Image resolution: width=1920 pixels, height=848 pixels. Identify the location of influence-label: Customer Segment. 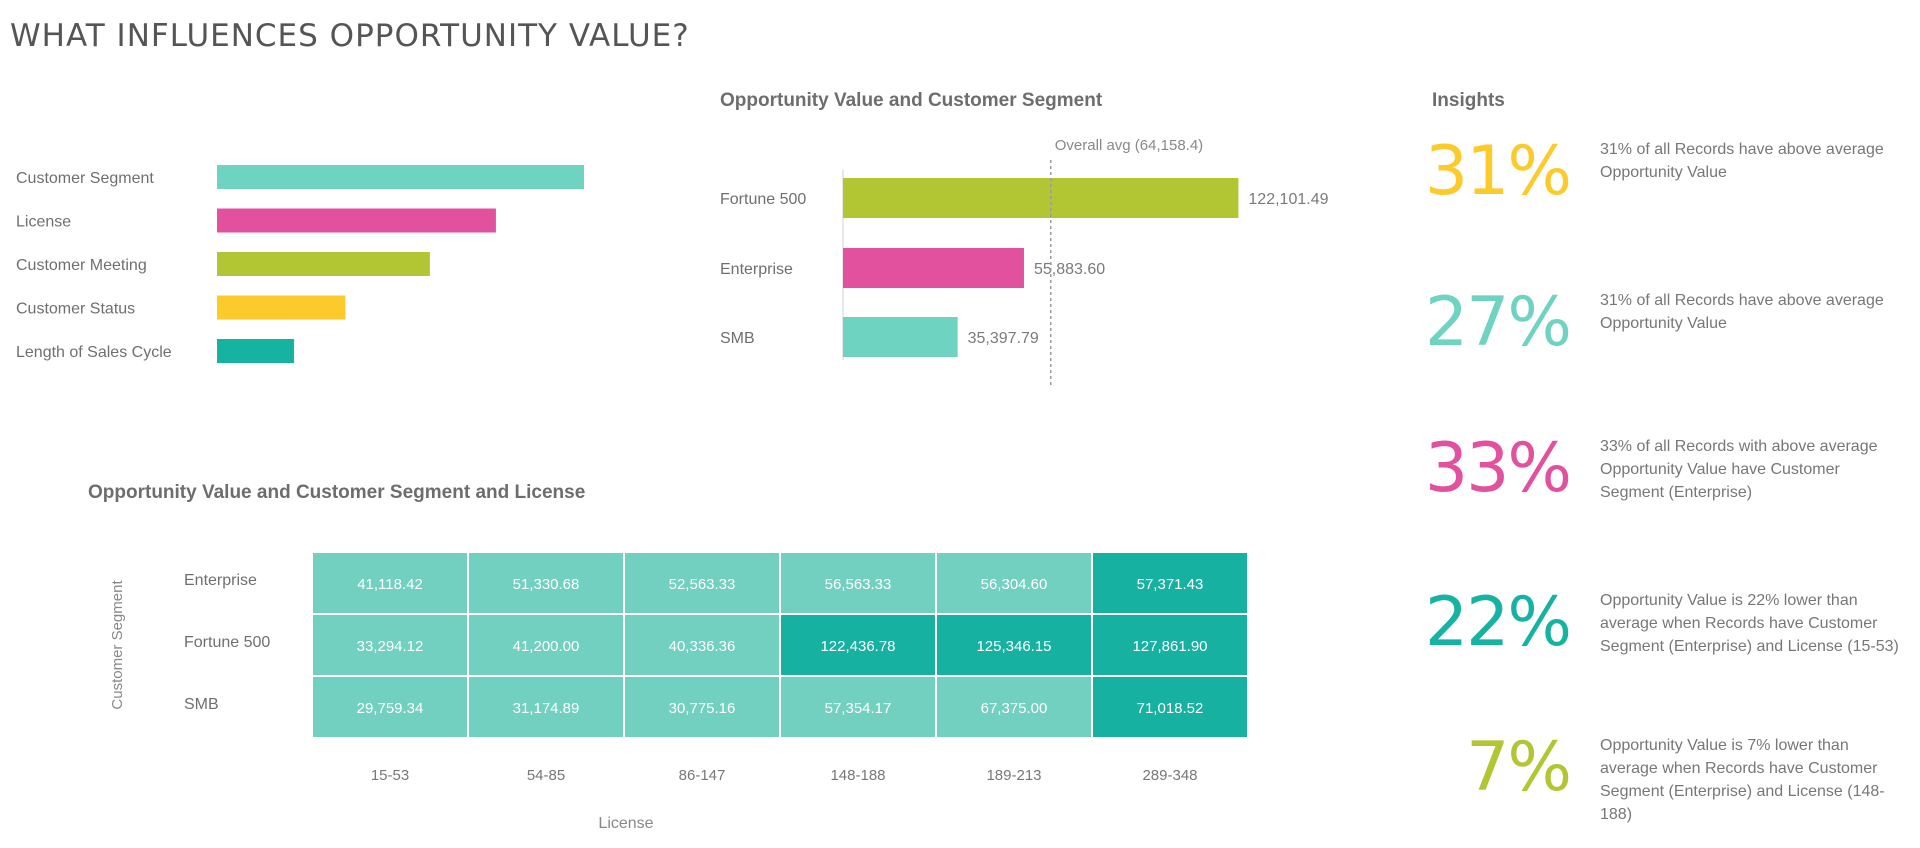
(85, 178).